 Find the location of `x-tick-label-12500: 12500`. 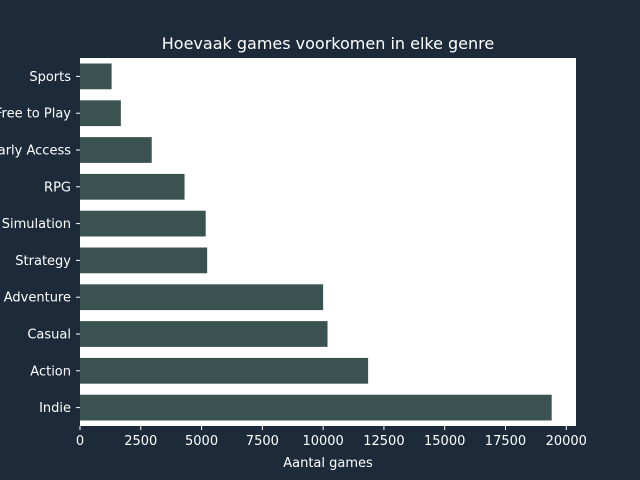

x-tick-label-12500: 12500 is located at coordinates (383, 441).